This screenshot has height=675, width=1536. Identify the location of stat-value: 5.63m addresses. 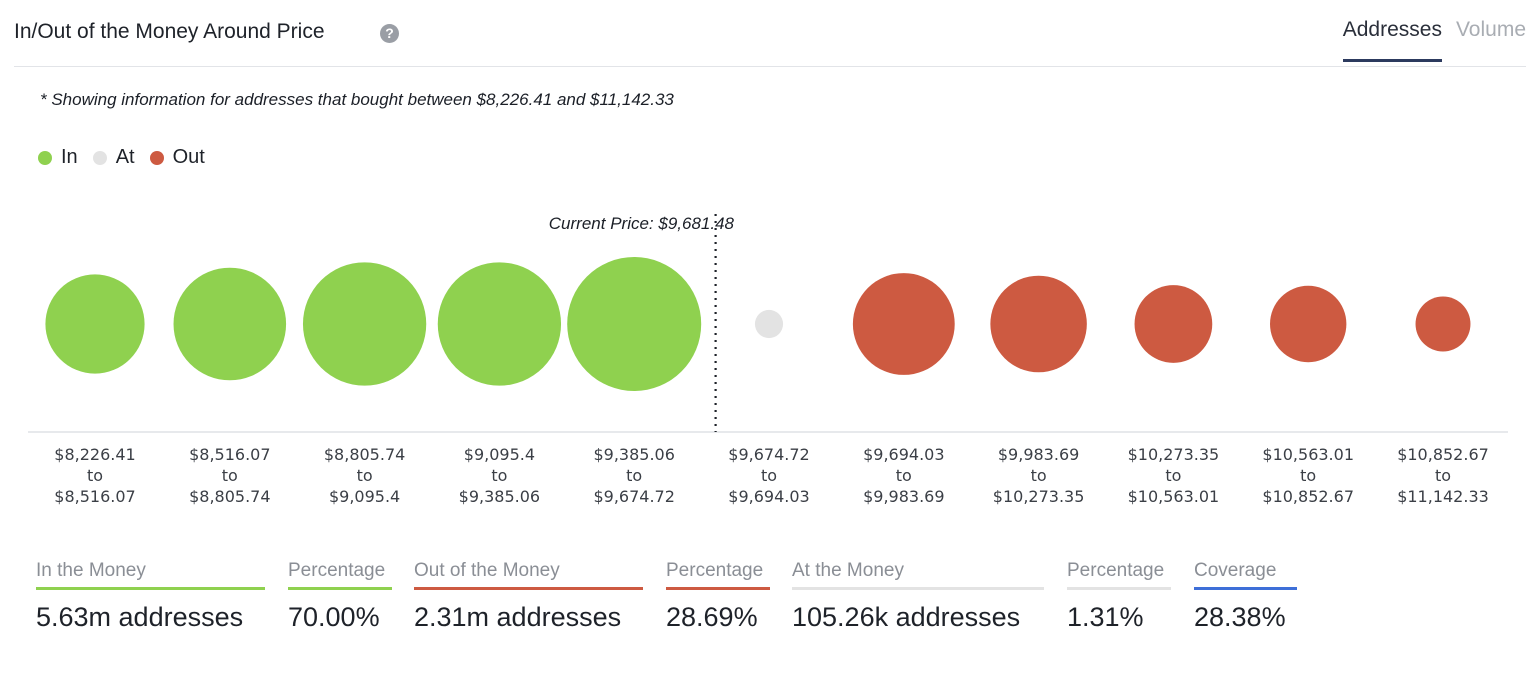
(140, 617).